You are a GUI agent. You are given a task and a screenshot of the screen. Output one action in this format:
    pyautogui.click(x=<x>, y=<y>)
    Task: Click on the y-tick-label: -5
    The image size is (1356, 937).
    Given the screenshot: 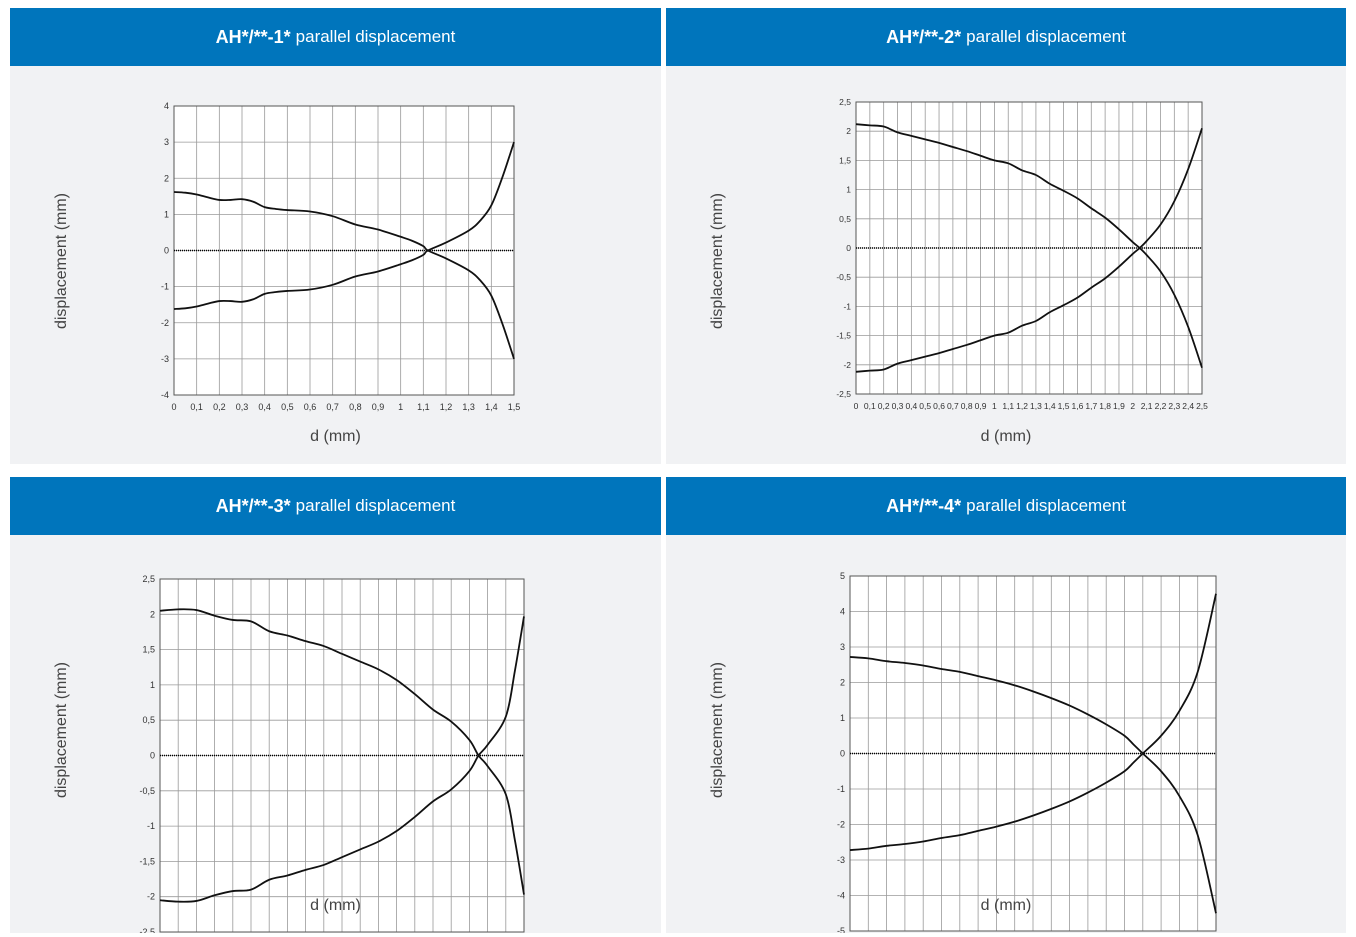 What is the action you would take?
    pyautogui.click(x=841, y=929)
    